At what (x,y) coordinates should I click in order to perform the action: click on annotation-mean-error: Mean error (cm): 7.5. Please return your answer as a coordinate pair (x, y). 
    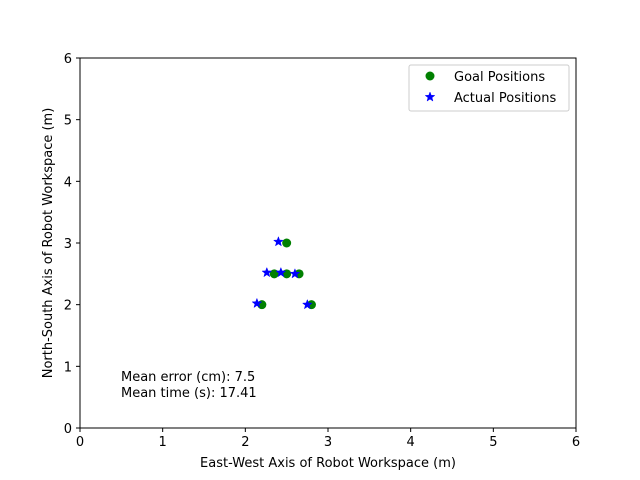
    Looking at the image, I should click on (188, 377).